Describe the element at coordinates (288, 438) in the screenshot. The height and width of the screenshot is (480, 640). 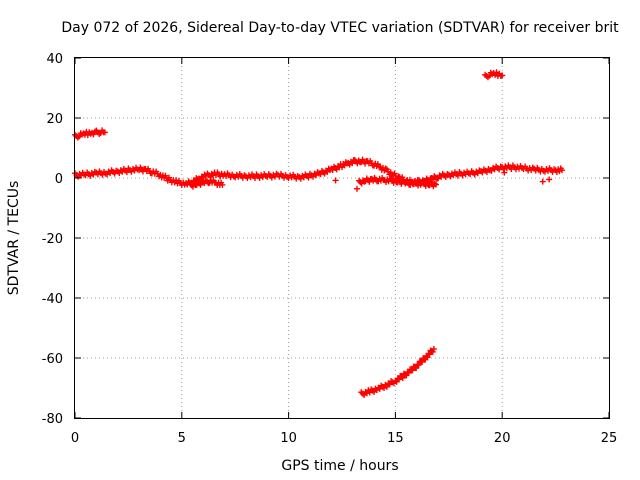
I see `x-tick-label: 10` at that location.